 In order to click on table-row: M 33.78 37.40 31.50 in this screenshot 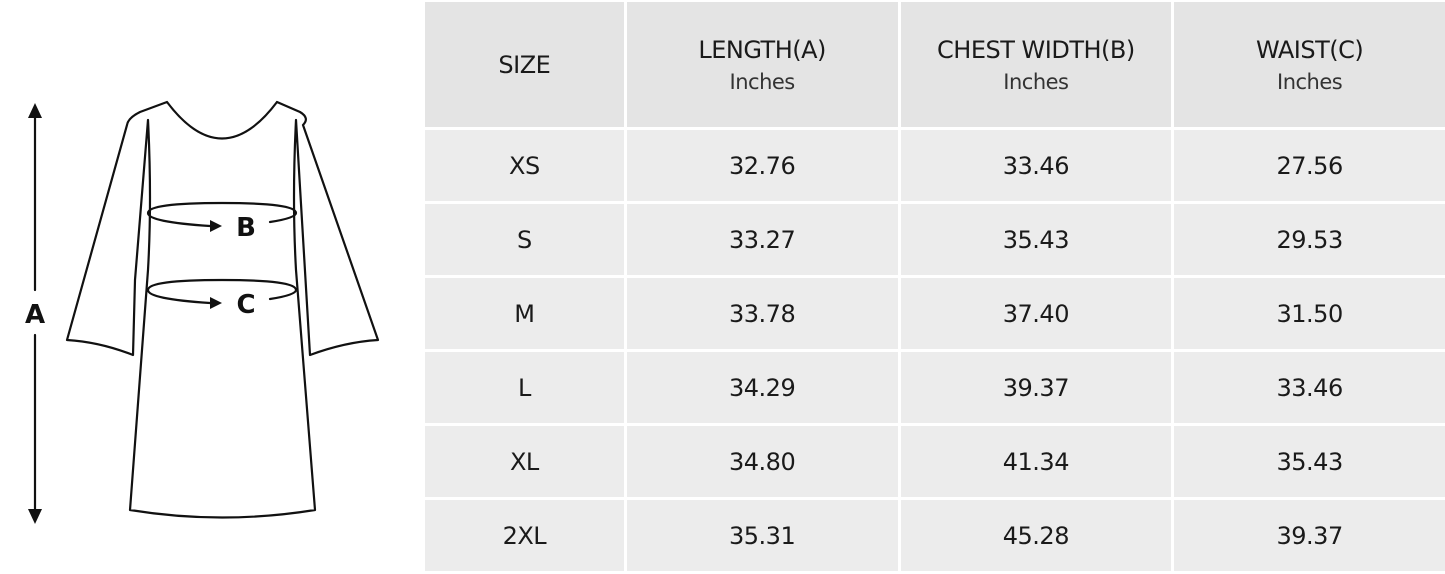, I will do `click(935, 313)`.